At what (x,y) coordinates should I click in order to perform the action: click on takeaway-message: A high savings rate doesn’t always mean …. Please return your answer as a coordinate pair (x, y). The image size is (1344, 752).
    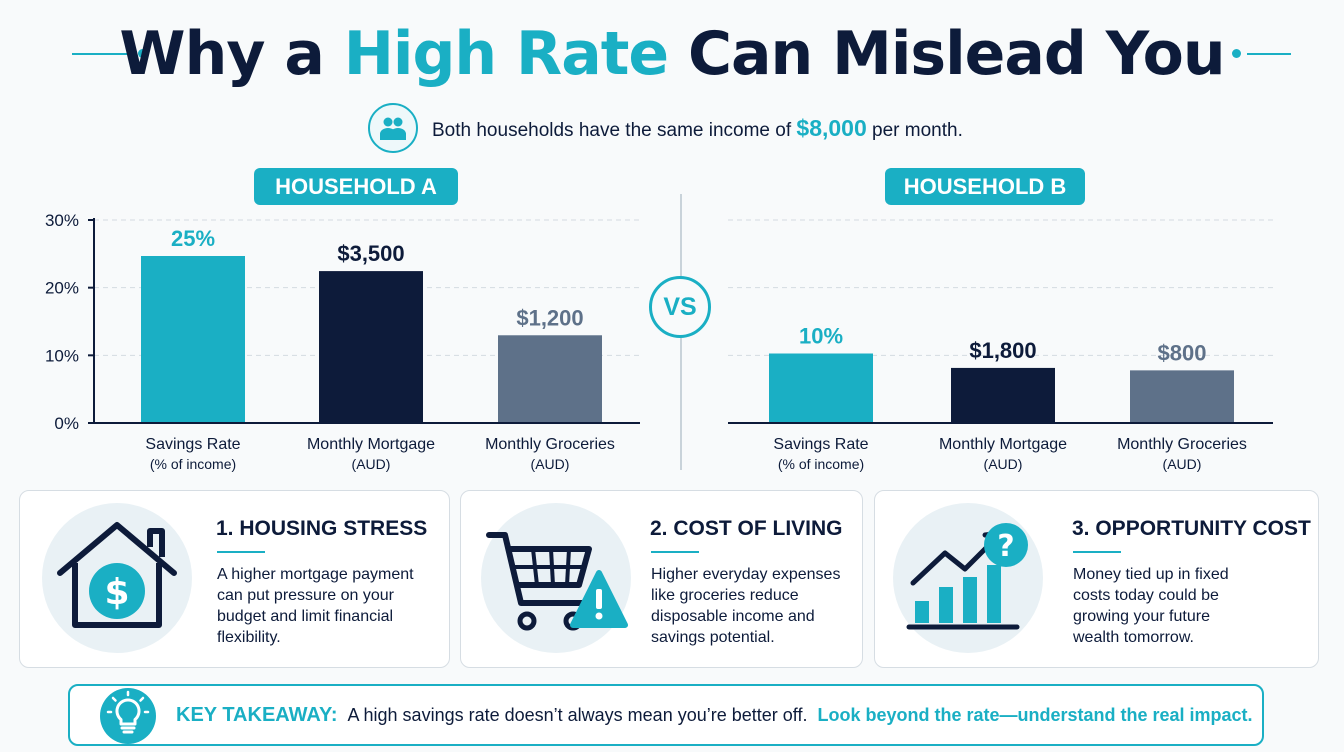
    Looking at the image, I should click on (577, 714).